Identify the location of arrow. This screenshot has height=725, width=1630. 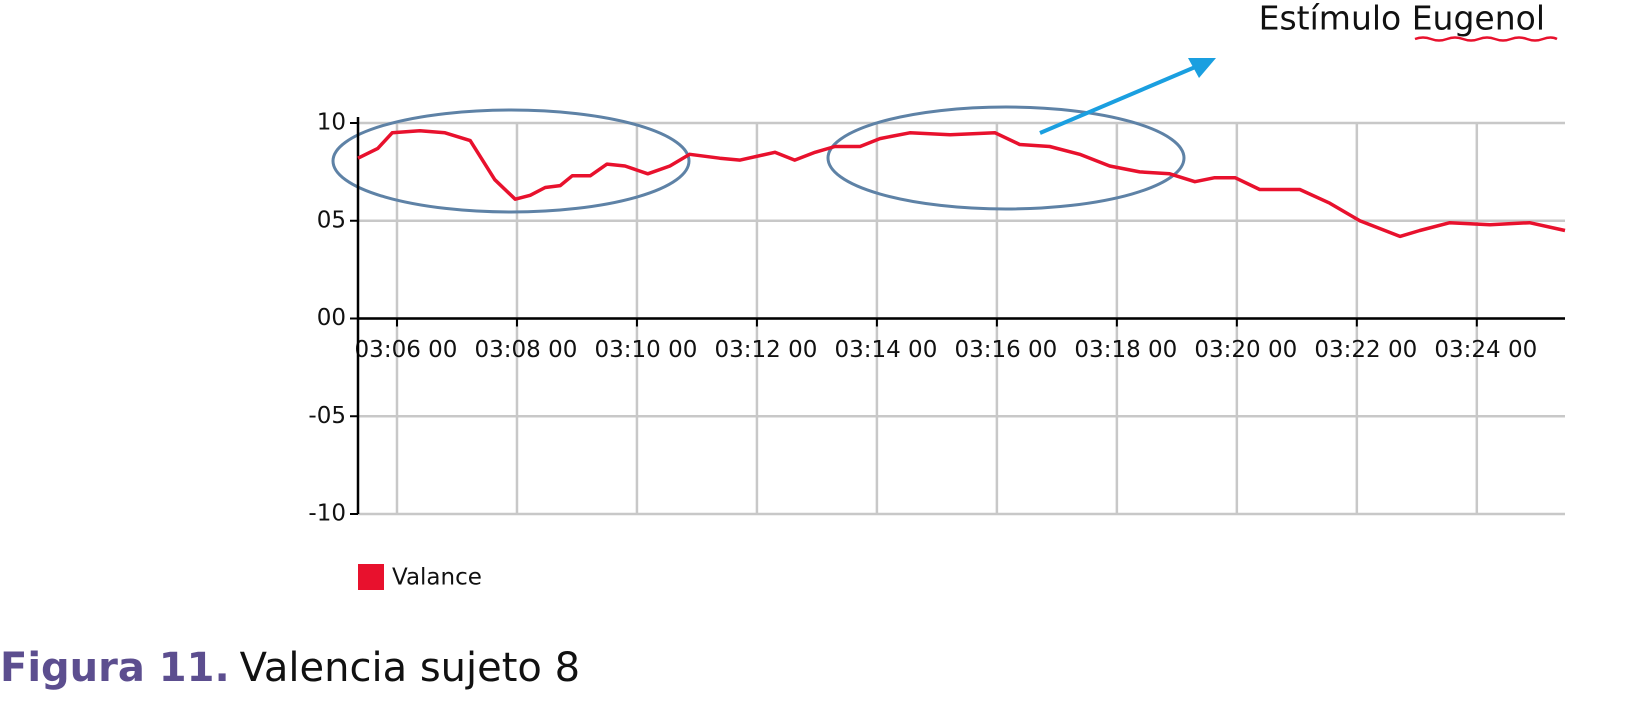
(1120, 99).